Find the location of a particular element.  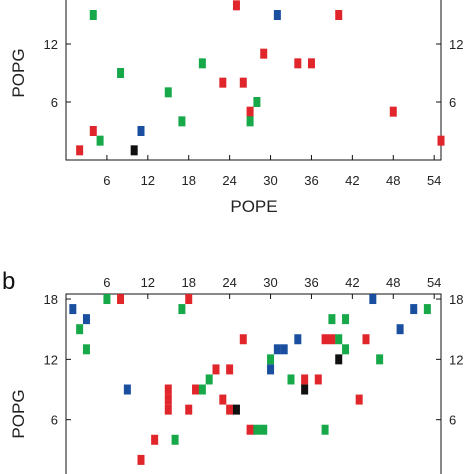

x-tick-label: 30 is located at coordinates (270, 180).